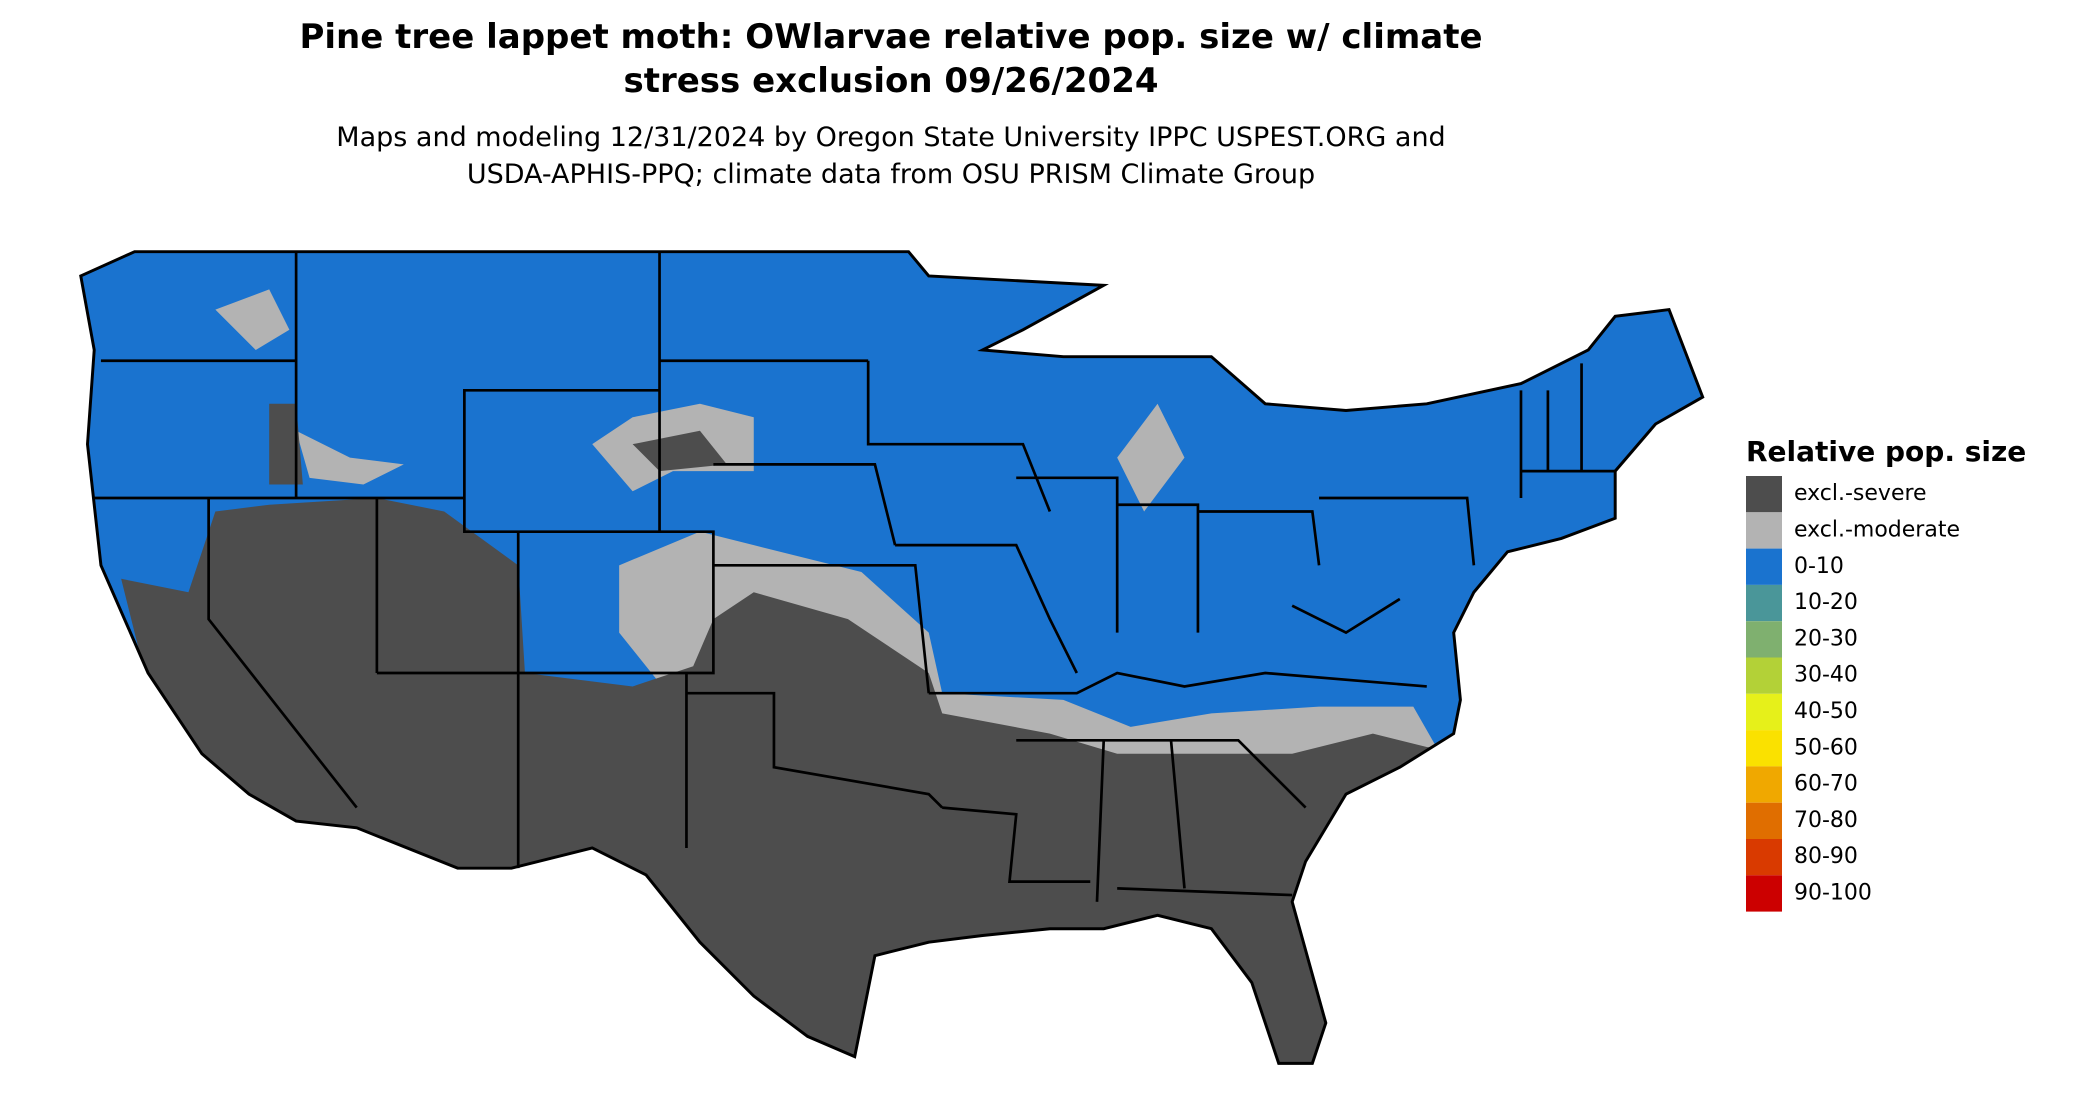 The width and height of the screenshot is (2100, 1120). What do you see at coordinates (498, 444) in the screenshot?
I see `region-severe` at bounding box center [498, 444].